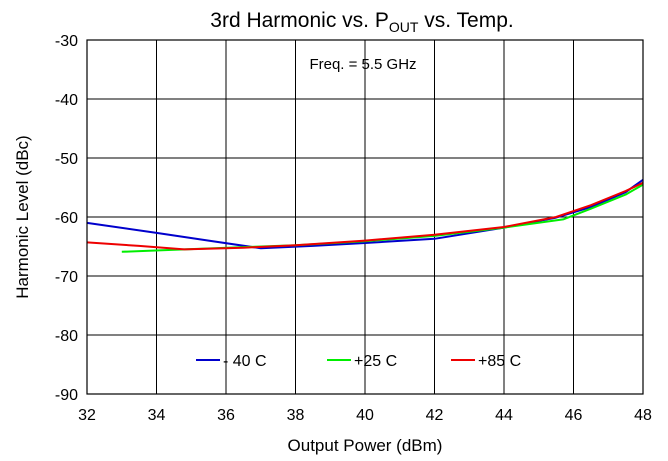 The image size is (668, 461). I want to click on x-tick-label: 40, so click(365, 415).